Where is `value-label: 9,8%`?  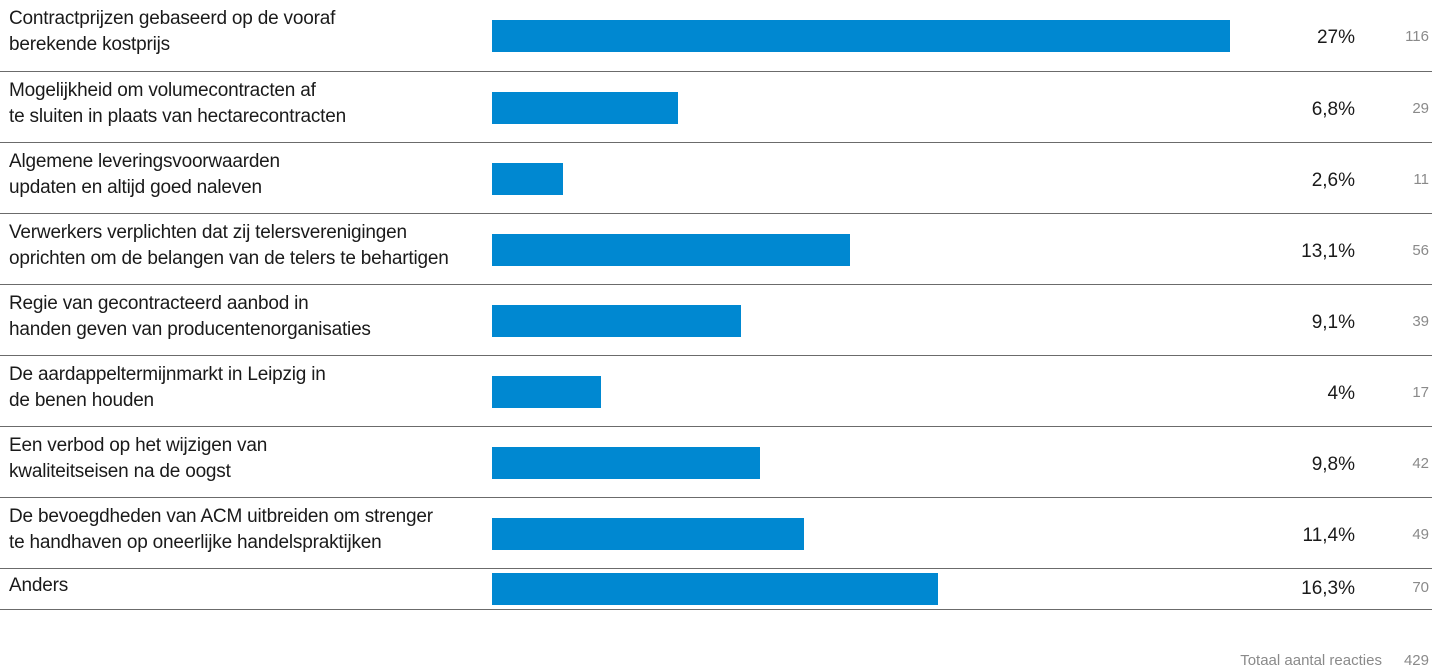
value-label: 9,8% is located at coordinates (1333, 464).